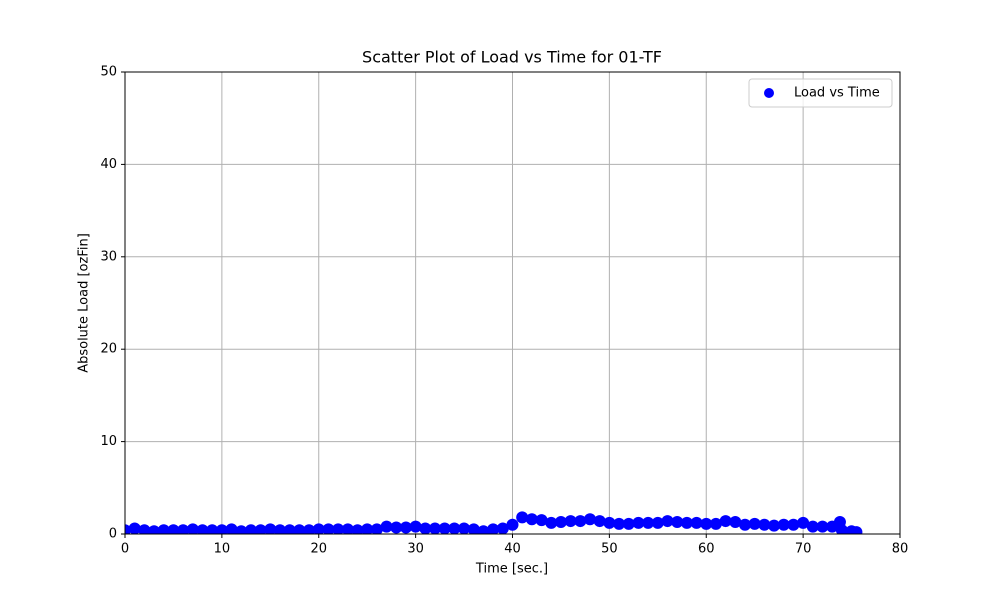  I want to click on x-tick-label: 60, so click(706, 549).